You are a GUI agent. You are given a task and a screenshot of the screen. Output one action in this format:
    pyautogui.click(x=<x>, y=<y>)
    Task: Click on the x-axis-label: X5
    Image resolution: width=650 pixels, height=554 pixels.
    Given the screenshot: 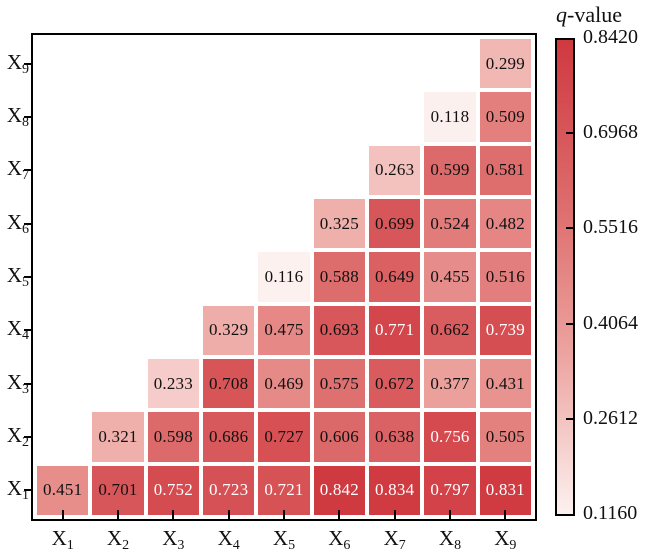 What is the action you would take?
    pyautogui.click(x=284, y=539)
    